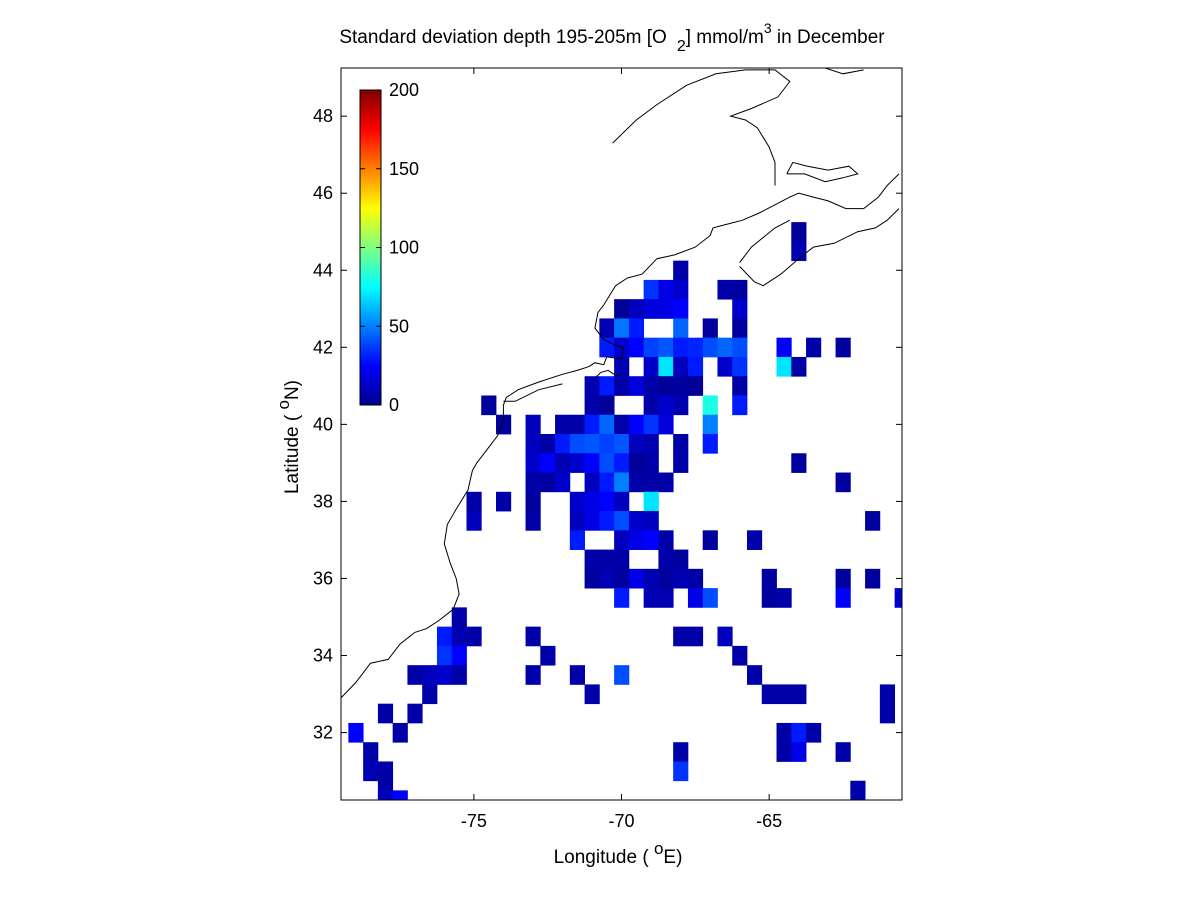 Image resolution: width=1200 pixels, height=905 pixels. I want to click on x-tick-label: -70, so click(621, 821).